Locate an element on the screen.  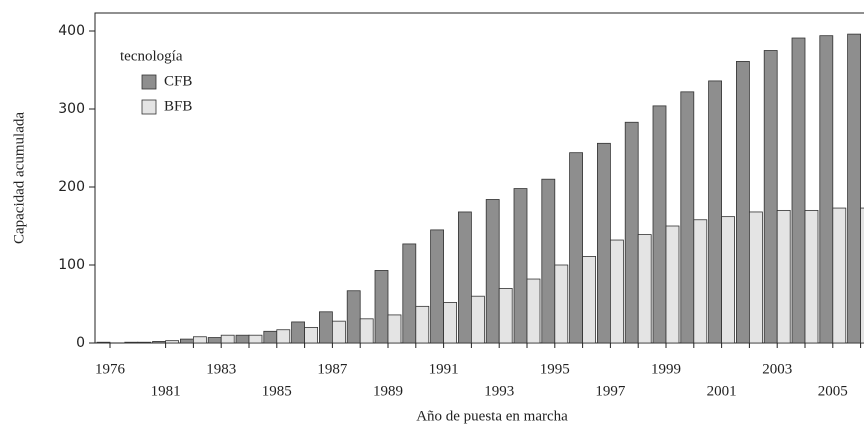
x-tick-label: 1993 is located at coordinates (499, 391).